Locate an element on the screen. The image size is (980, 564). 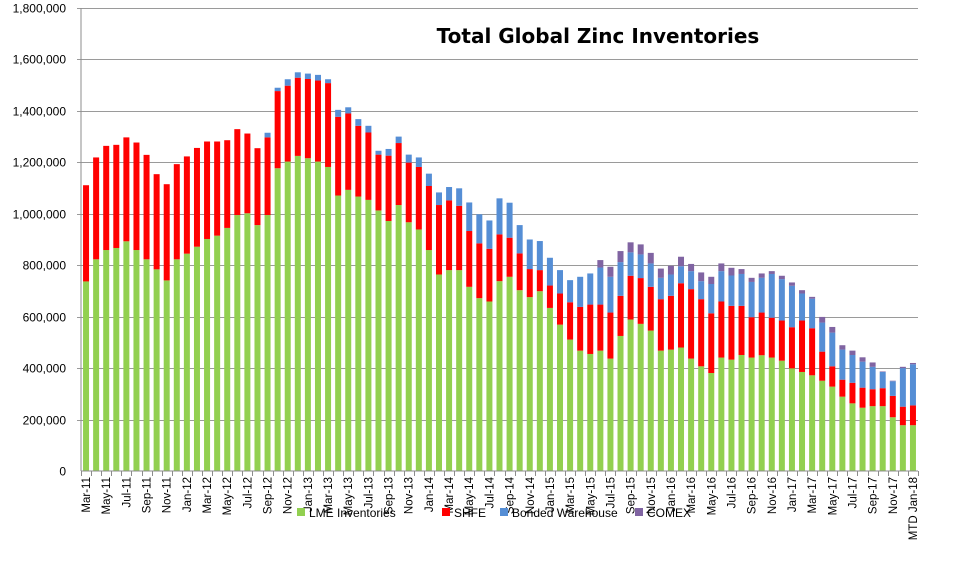
y-tick-label: 1,200,000 is located at coordinates (40, 163).